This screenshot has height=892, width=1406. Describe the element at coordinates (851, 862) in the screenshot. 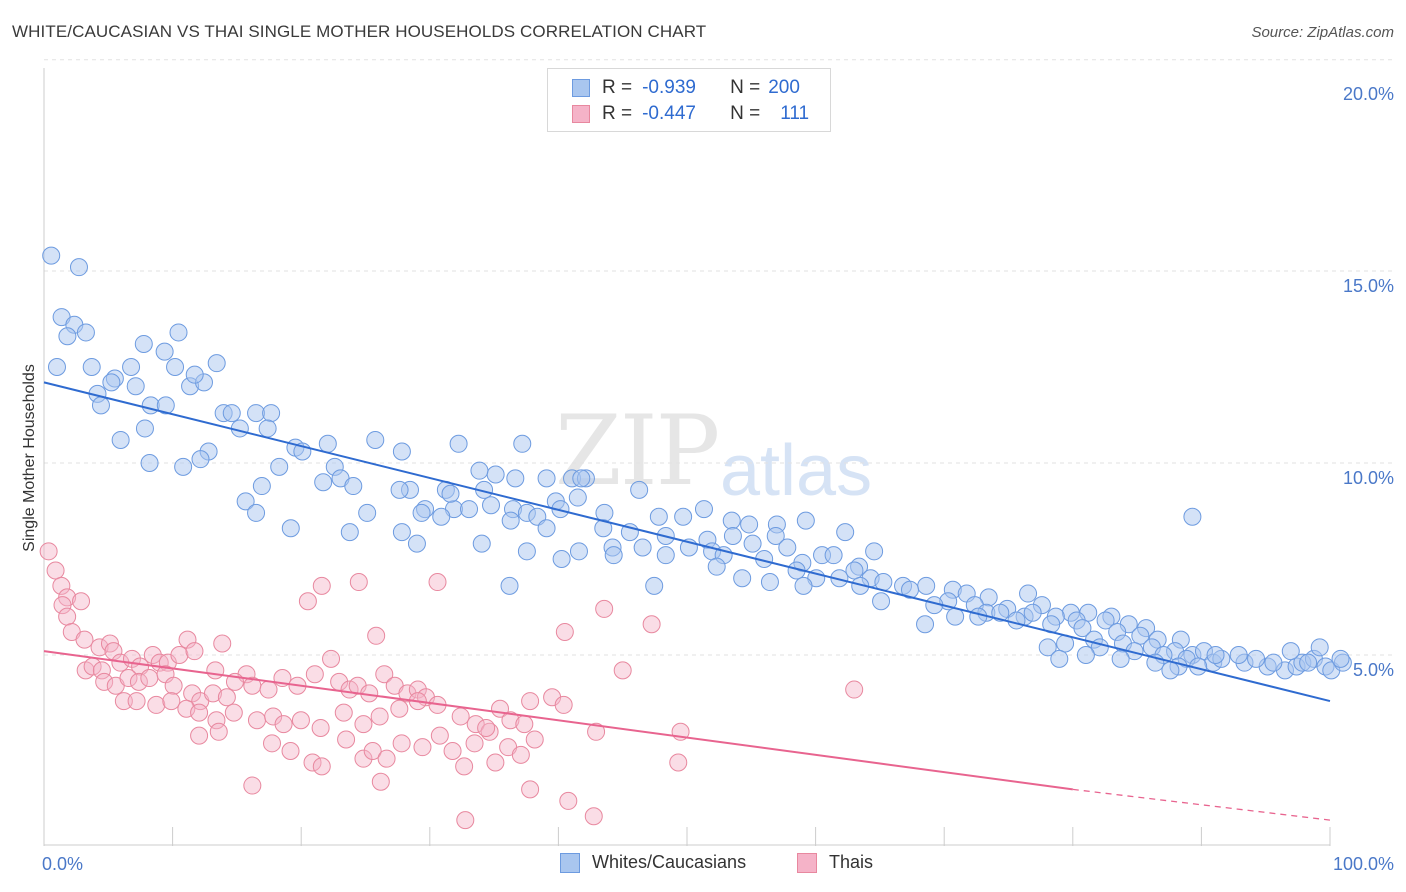

I see `bottom-legend-label-thais: Thais` at that location.